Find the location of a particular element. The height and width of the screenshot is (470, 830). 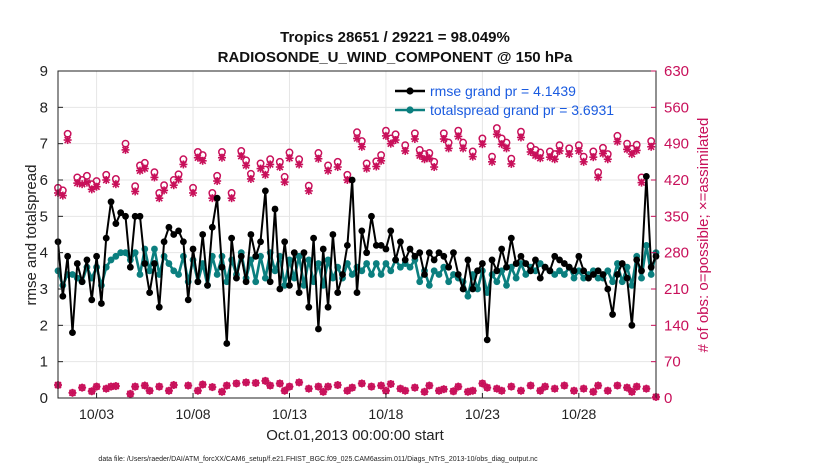

legend-spread-label: totalspread grand pr = 3.6931 is located at coordinates (522, 110).